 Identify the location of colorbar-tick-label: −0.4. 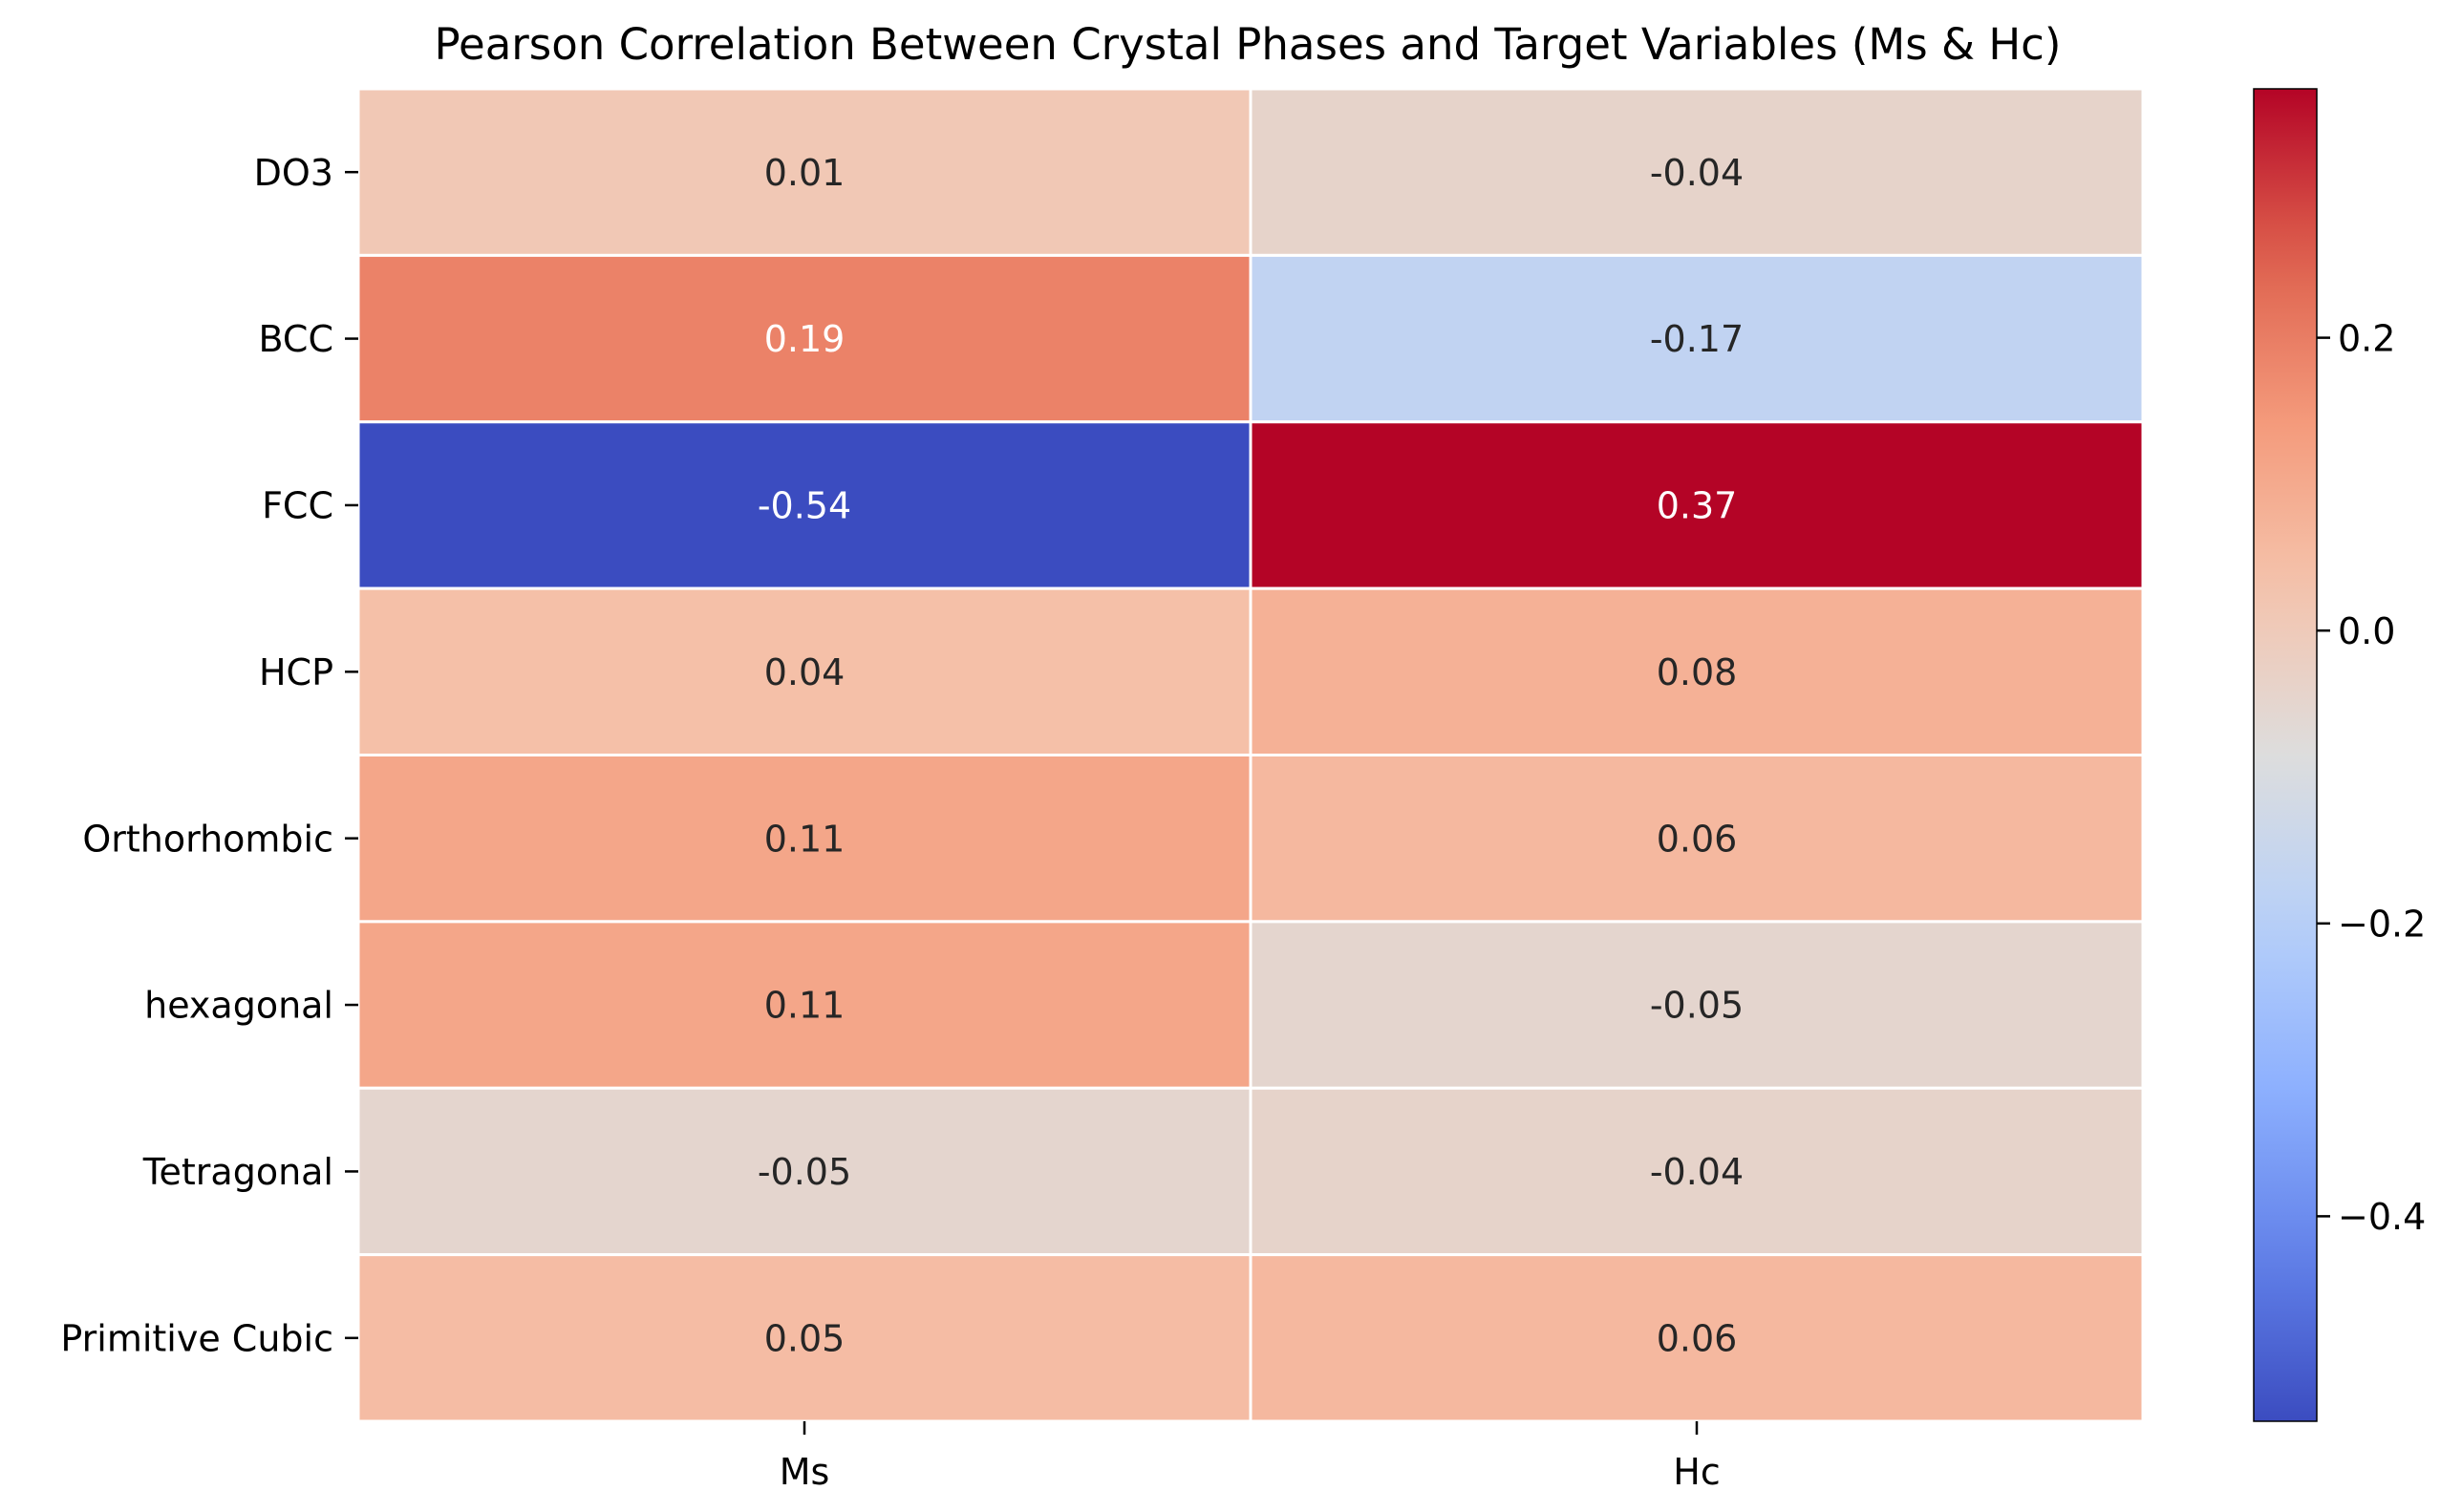
(2382, 1217).